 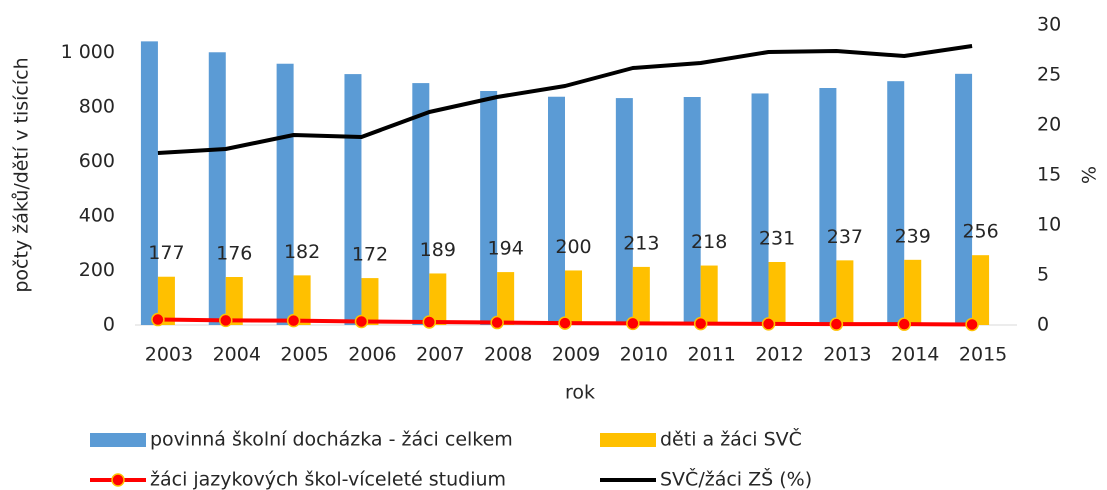 What do you see at coordinates (779, 355) in the screenshot?
I see `x-tick-label: 2012` at bounding box center [779, 355].